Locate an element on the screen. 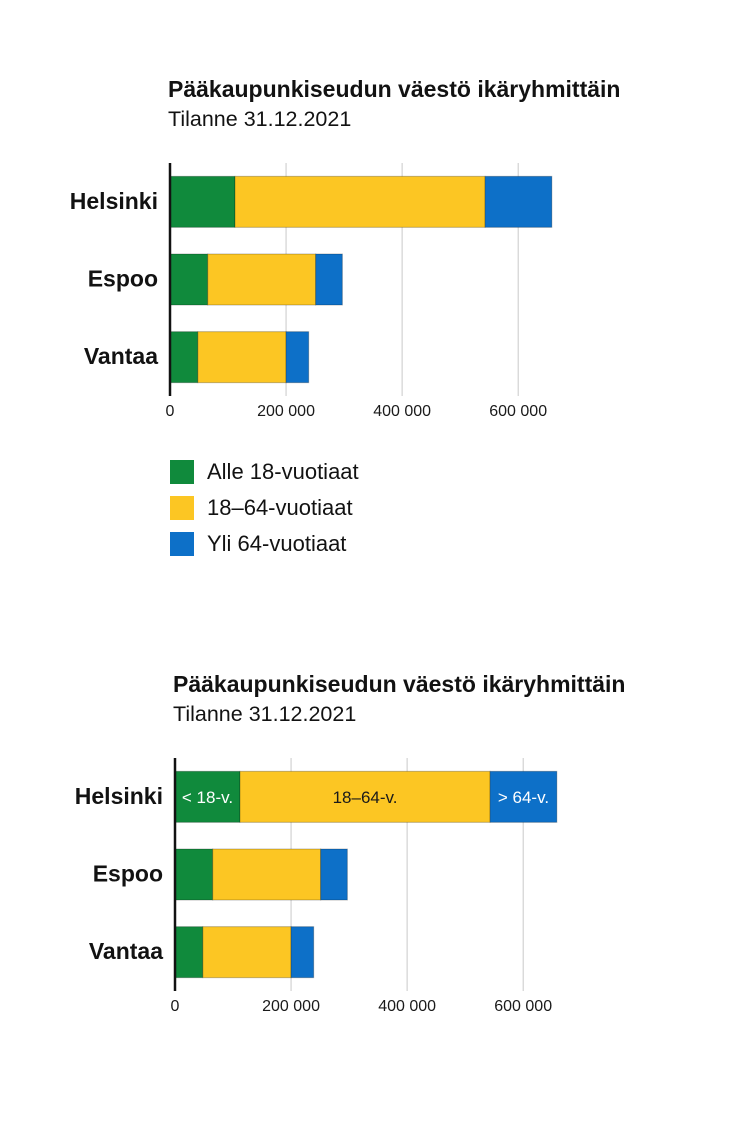 This screenshot has height=1127, width=735. legend-item-over-64: Yli 64-vuotiaat is located at coordinates (264, 544).